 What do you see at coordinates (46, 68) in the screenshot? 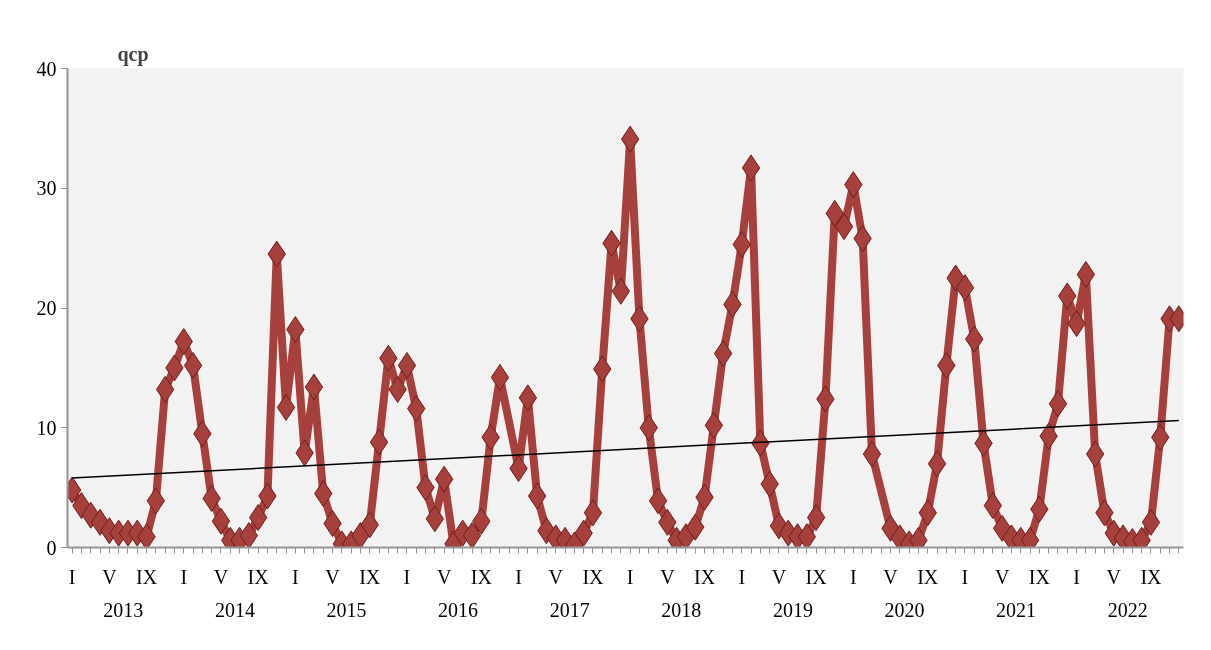
I see `y-tick-label: 40` at bounding box center [46, 68].